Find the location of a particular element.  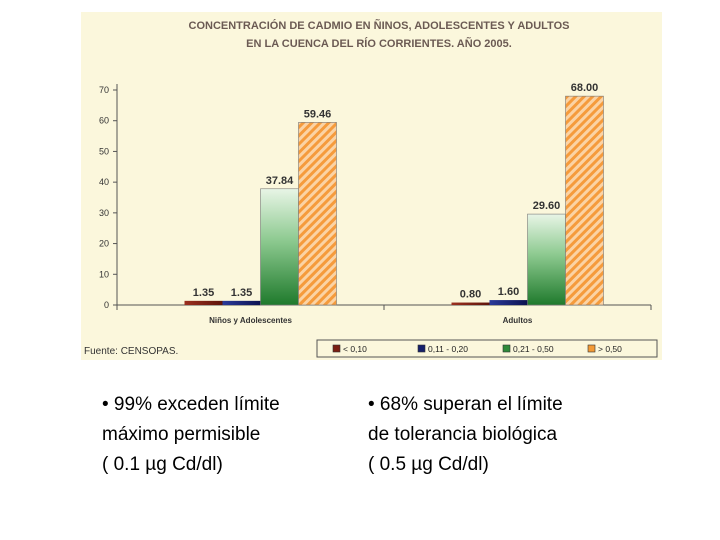

category-label: Adultos is located at coordinates (518, 320).